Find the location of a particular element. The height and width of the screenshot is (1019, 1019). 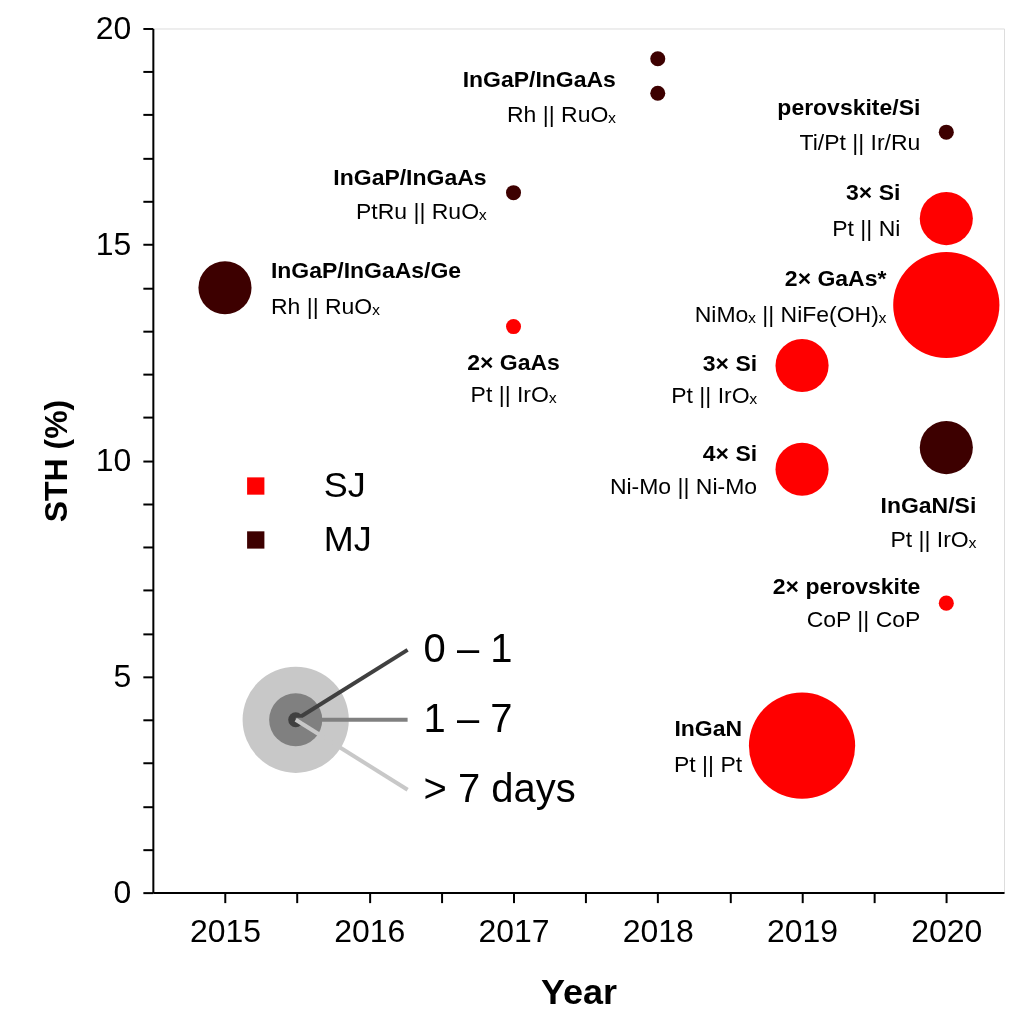

y-tick-label: 5 is located at coordinates (122, 676).